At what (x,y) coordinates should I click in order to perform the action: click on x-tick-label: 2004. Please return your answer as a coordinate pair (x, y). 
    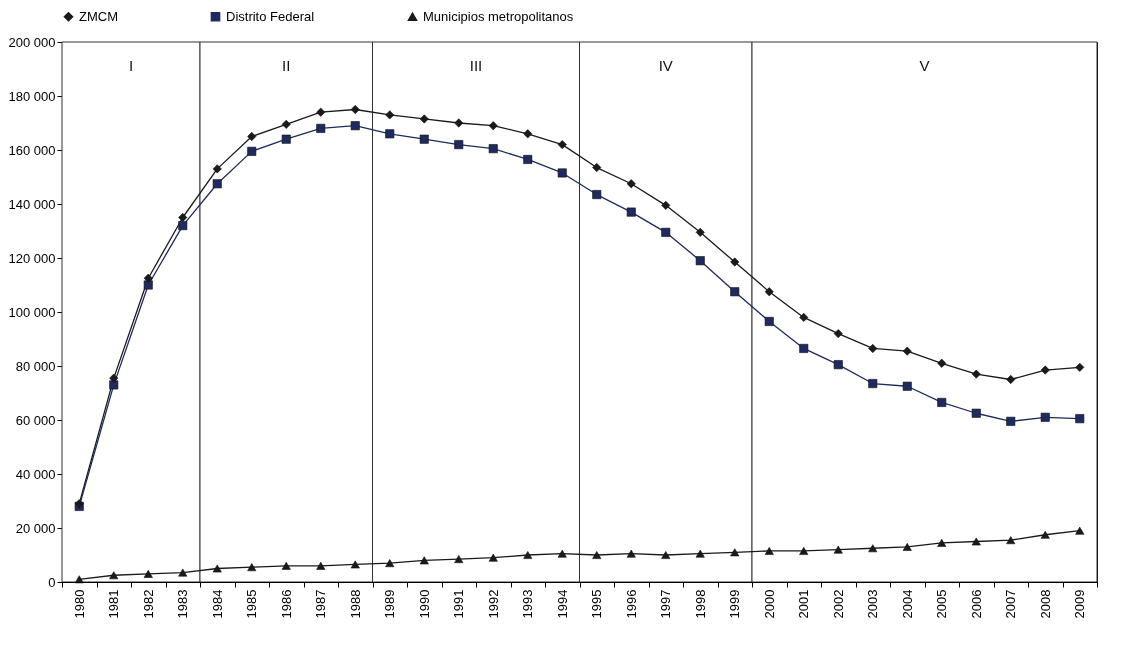
    Looking at the image, I should click on (907, 604).